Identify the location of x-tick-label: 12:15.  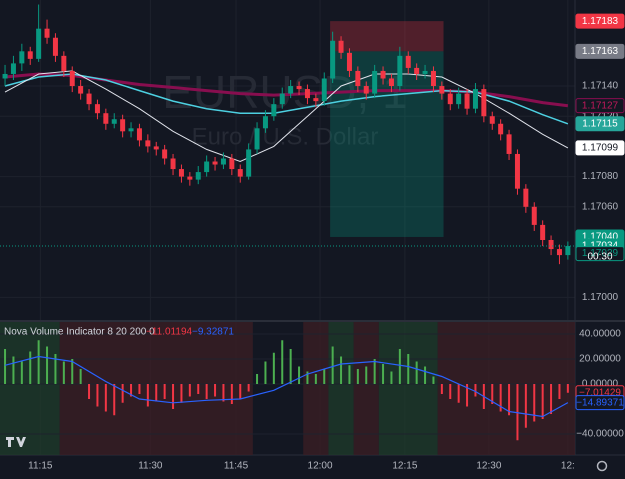
(404, 466).